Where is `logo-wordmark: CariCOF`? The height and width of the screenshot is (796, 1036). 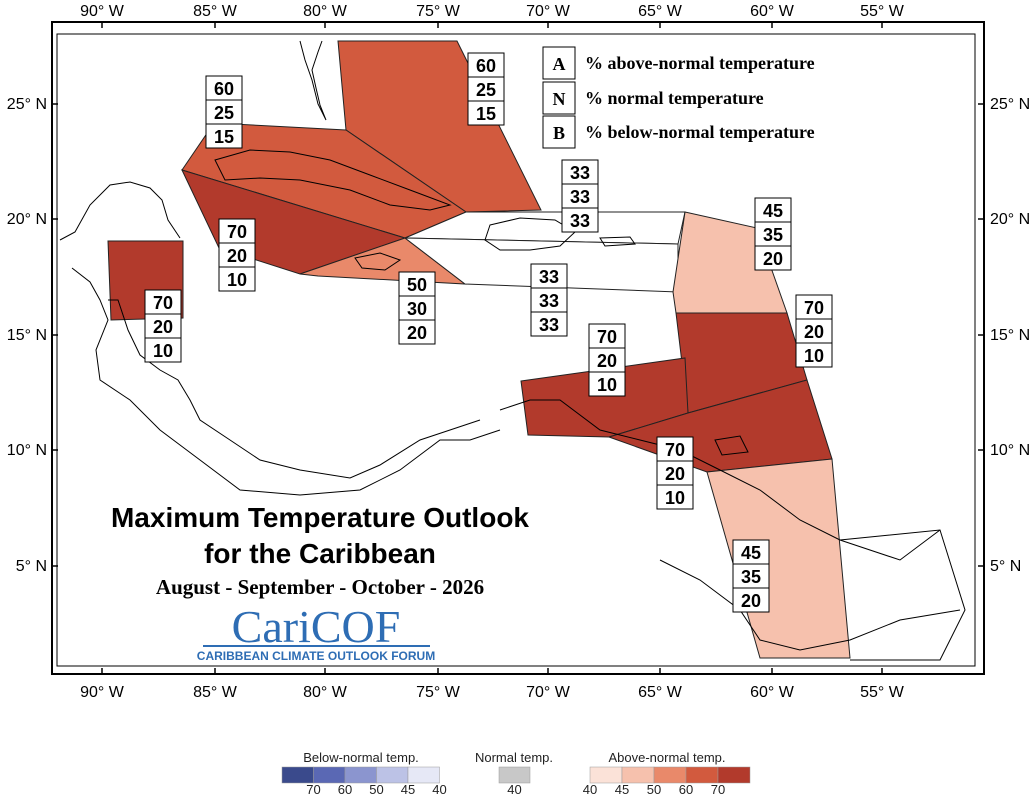
logo-wordmark: CariCOF is located at coordinates (316, 626).